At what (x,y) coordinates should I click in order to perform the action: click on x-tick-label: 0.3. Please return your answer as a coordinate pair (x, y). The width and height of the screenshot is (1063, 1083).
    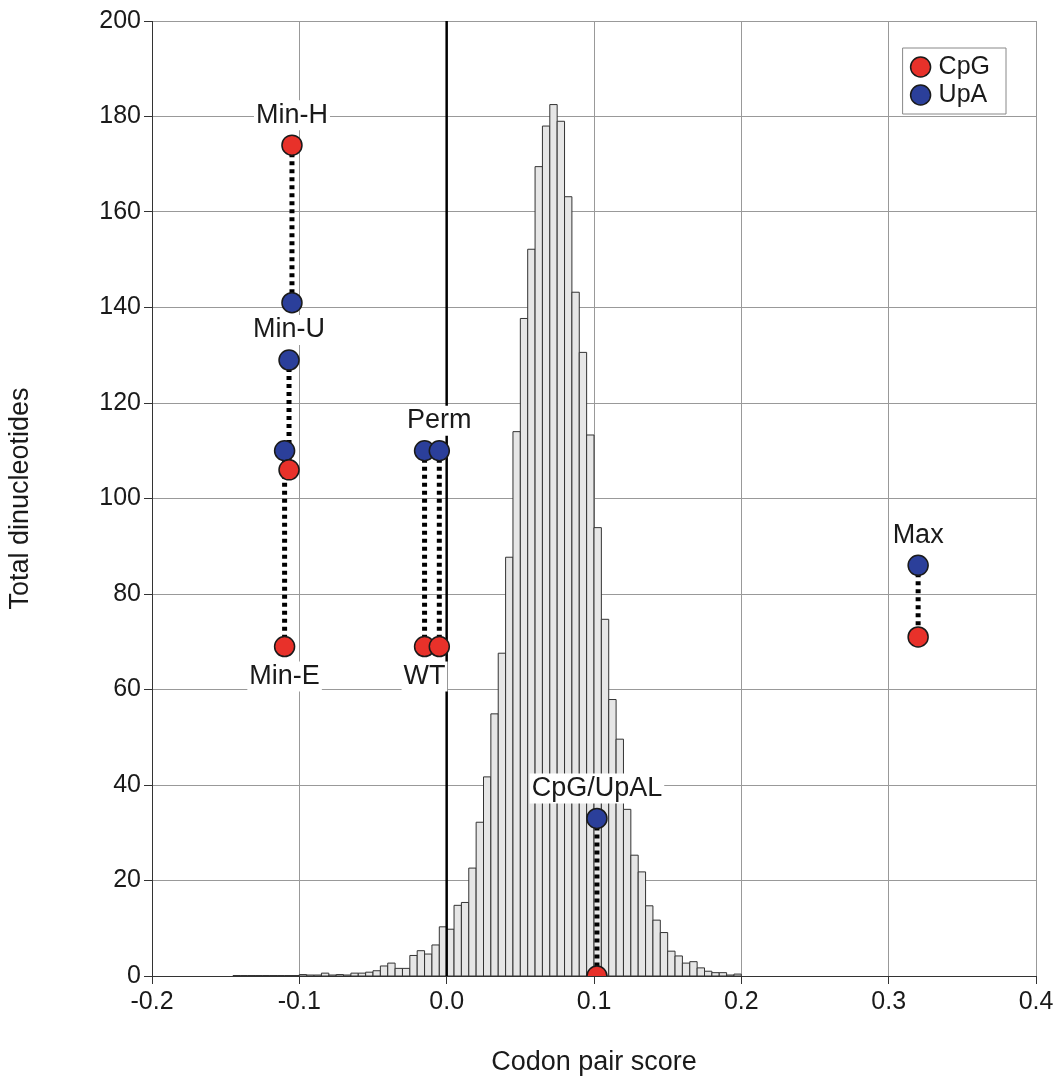
    Looking at the image, I should click on (889, 999).